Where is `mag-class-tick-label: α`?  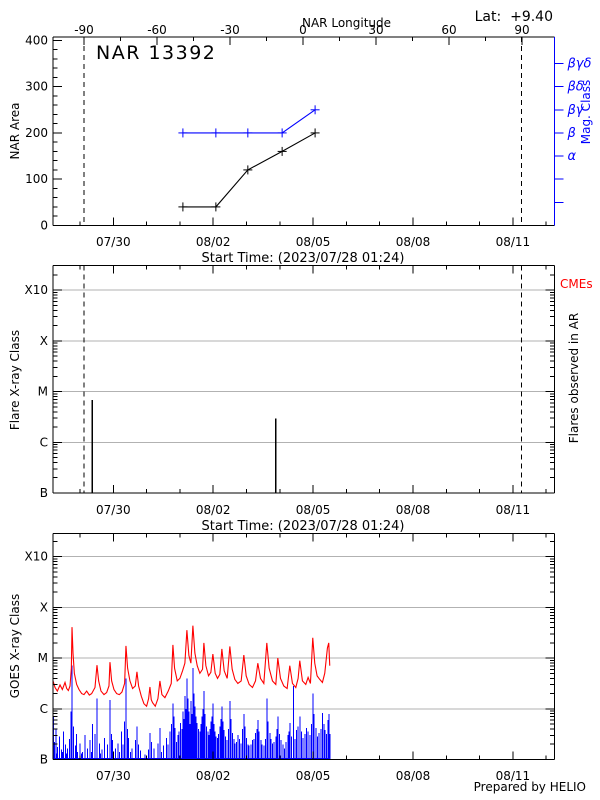
mag-class-tick-label: α is located at coordinates (572, 156).